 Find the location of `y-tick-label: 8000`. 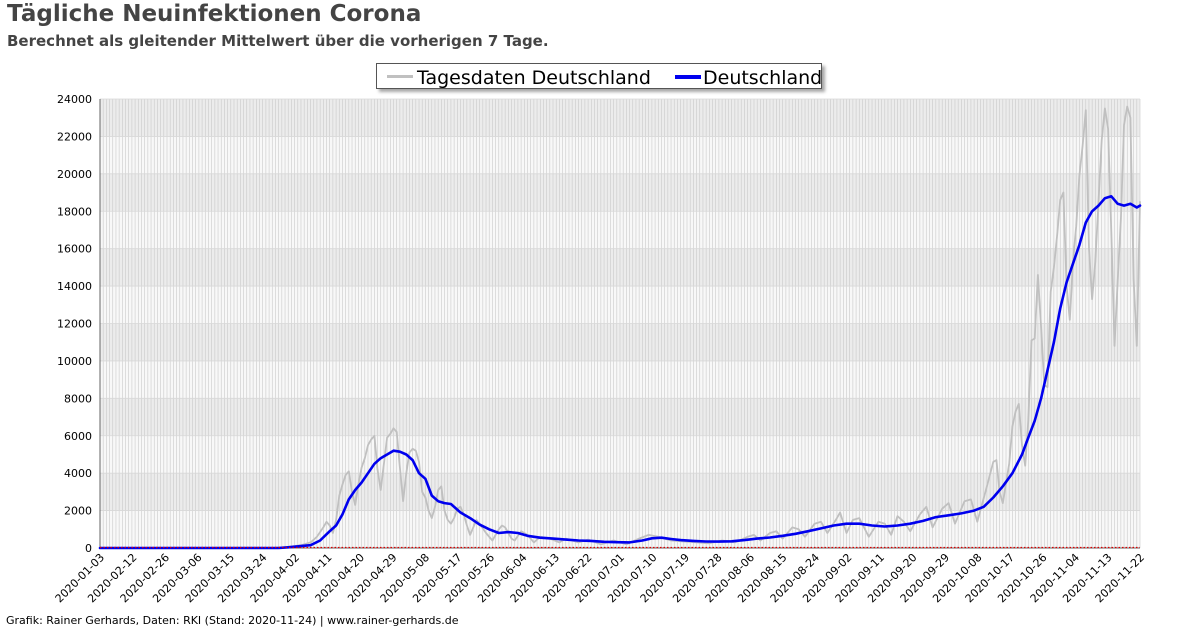

y-tick-label: 8000 is located at coordinates (78, 398).